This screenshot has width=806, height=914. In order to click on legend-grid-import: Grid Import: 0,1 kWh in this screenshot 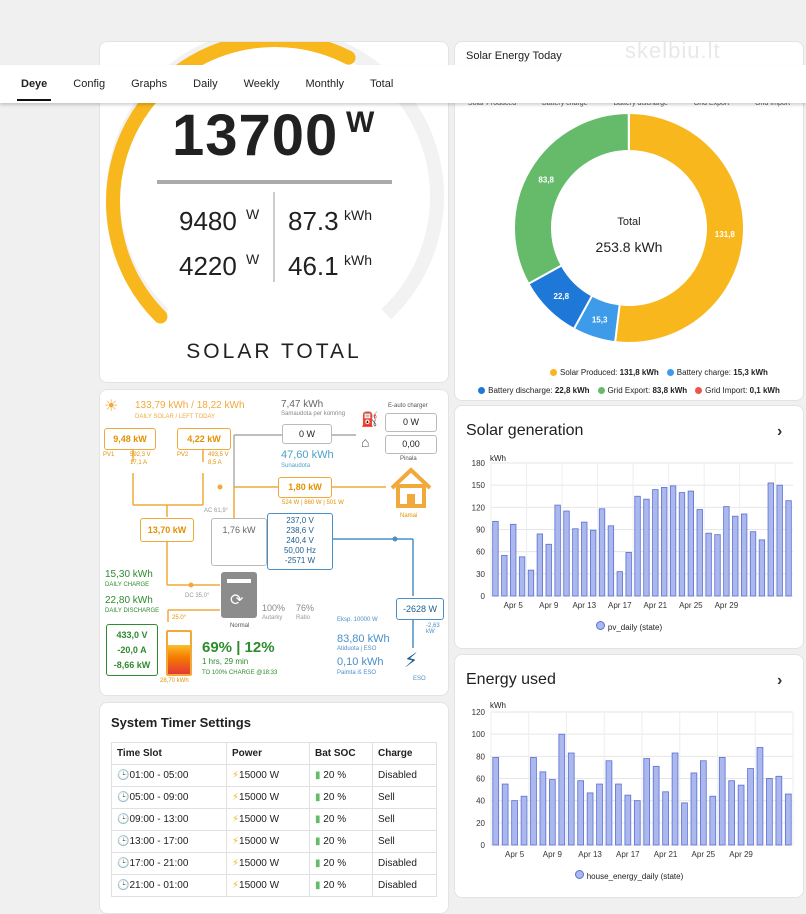, I will do `click(737, 390)`.